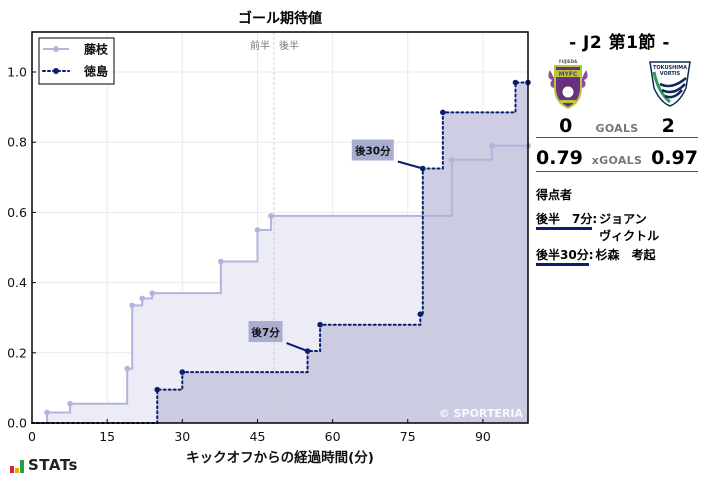 The height and width of the screenshot is (479, 707). I want to click on bar-chart-icon, so click(17, 466).